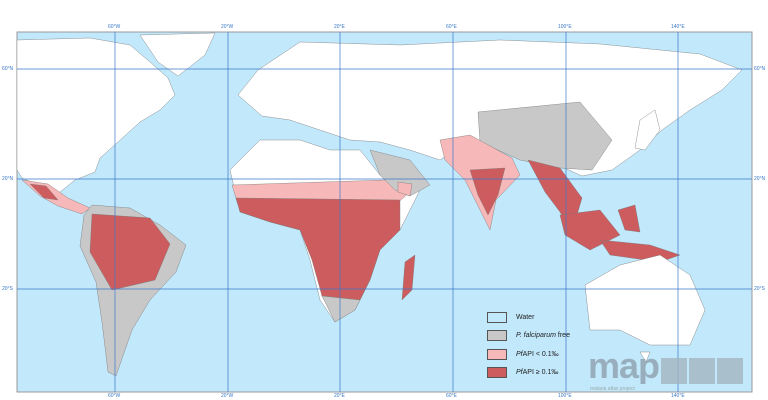 The image size is (768, 400). Describe the element at coordinates (620, 233) in the screenshot. I see `indonesia-high` at that location.